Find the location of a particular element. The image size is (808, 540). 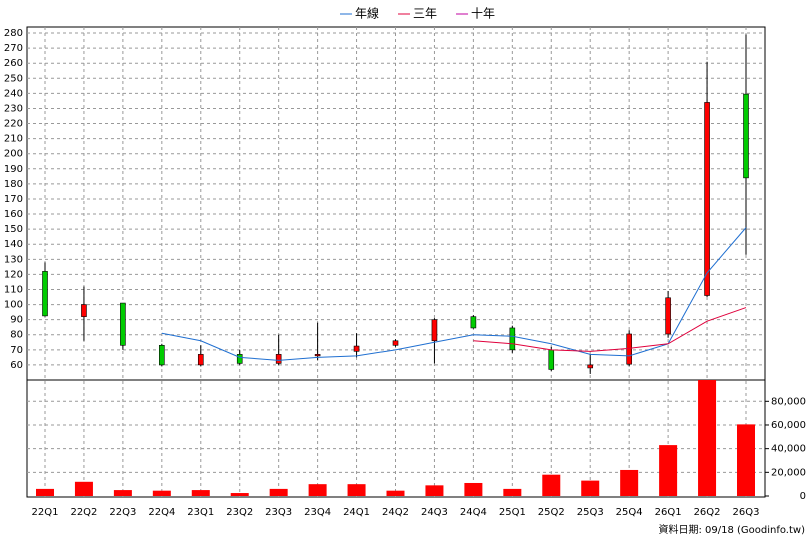

x-tick-label: 22Q1 is located at coordinates (45, 512).